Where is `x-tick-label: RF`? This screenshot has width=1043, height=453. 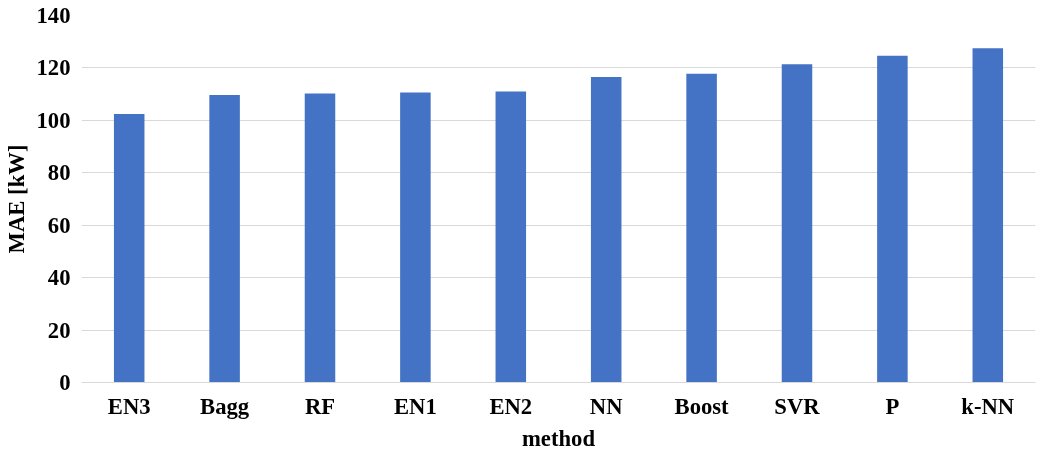 x-tick-label: RF is located at coordinates (320, 406).